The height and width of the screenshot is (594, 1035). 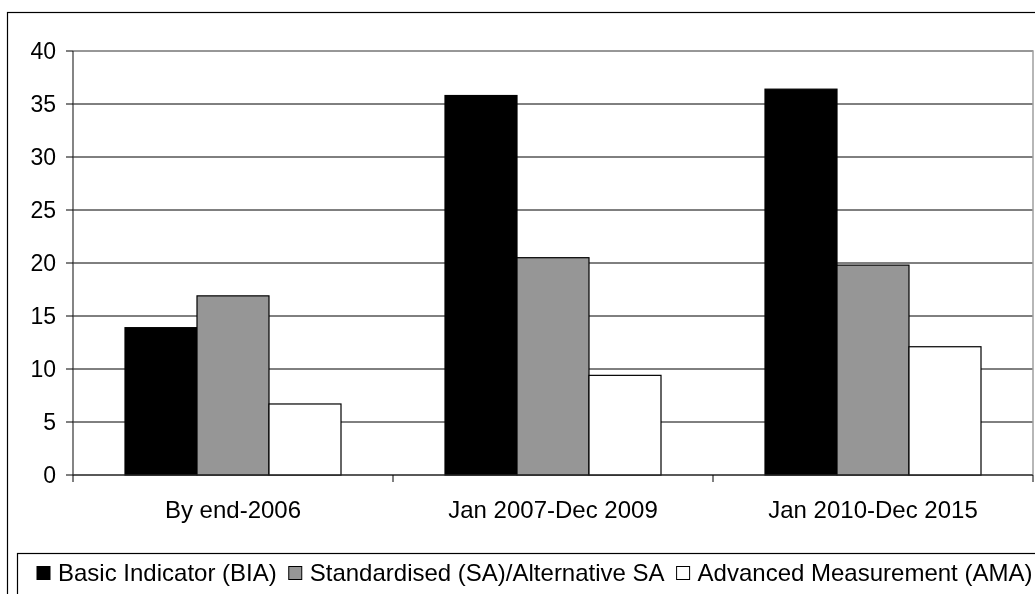 What do you see at coordinates (233, 510) in the screenshot?
I see `x-tick-label: By end-2006` at bounding box center [233, 510].